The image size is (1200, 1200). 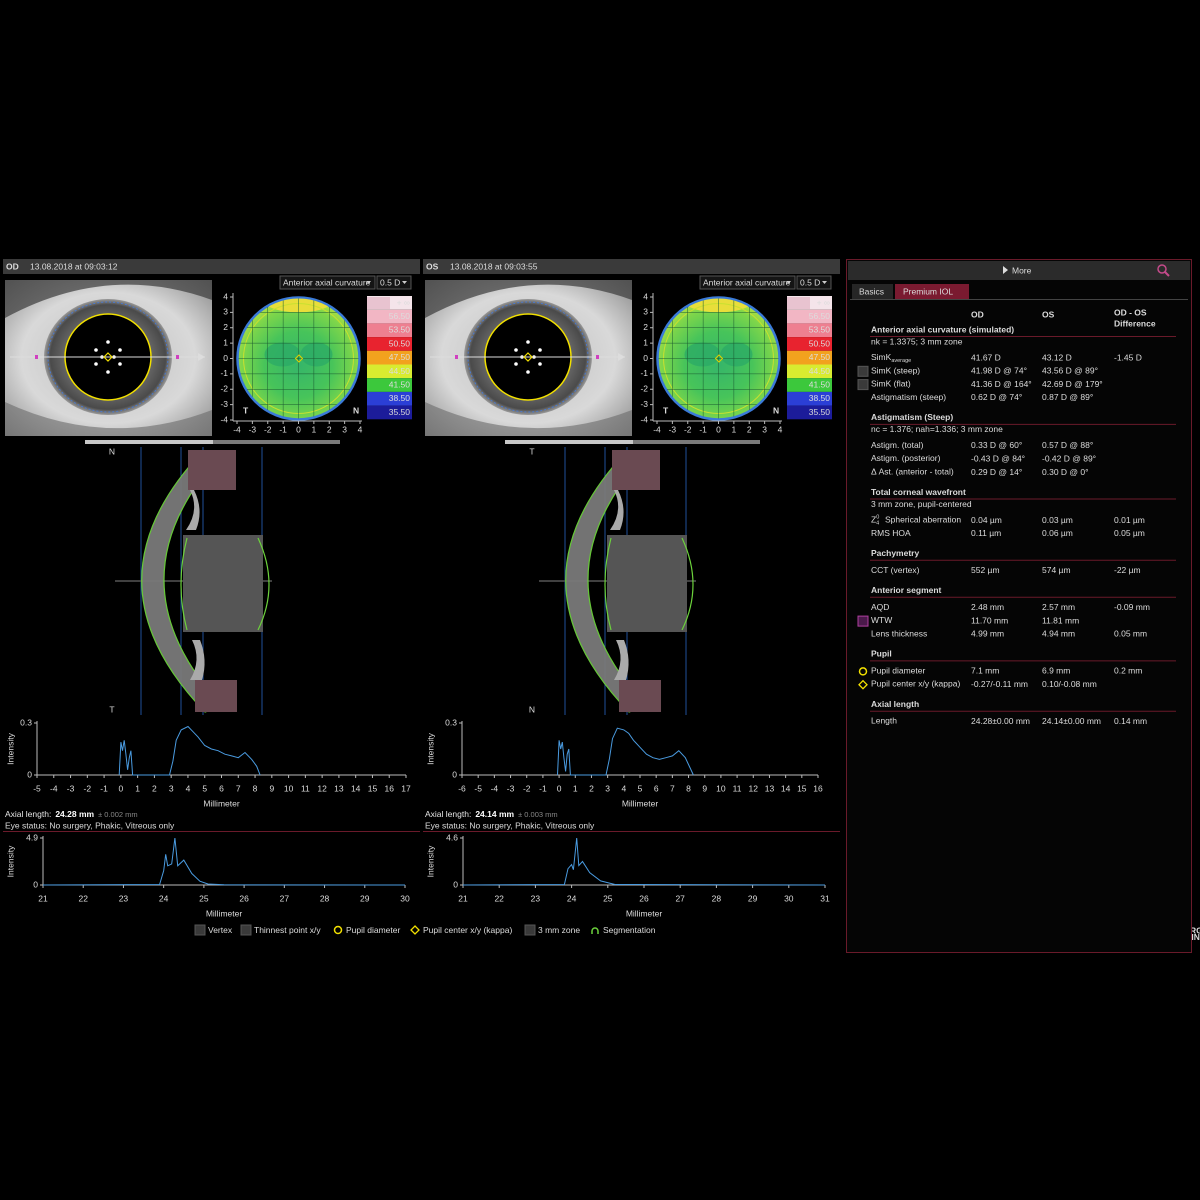 What do you see at coordinates (820, 330) in the screenshot?
I see `scale-label: 53.50` at bounding box center [820, 330].